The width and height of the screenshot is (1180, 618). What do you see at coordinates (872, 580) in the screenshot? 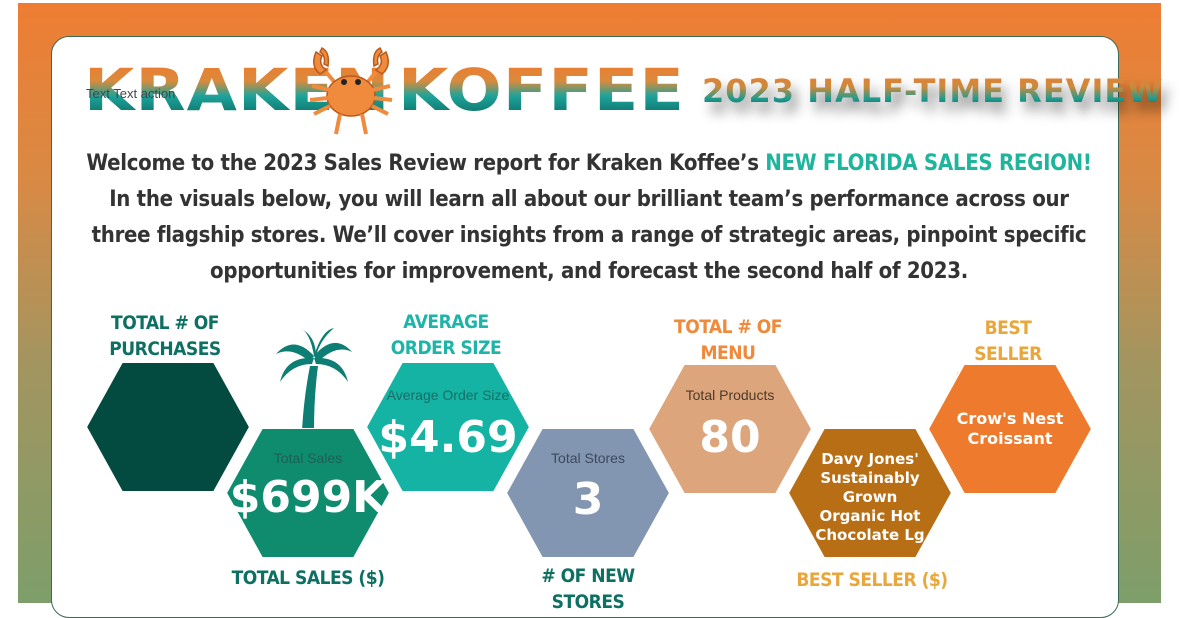
I see `kpi-title-best-seller-dollars: BEST SELLER ($)` at bounding box center [872, 580].